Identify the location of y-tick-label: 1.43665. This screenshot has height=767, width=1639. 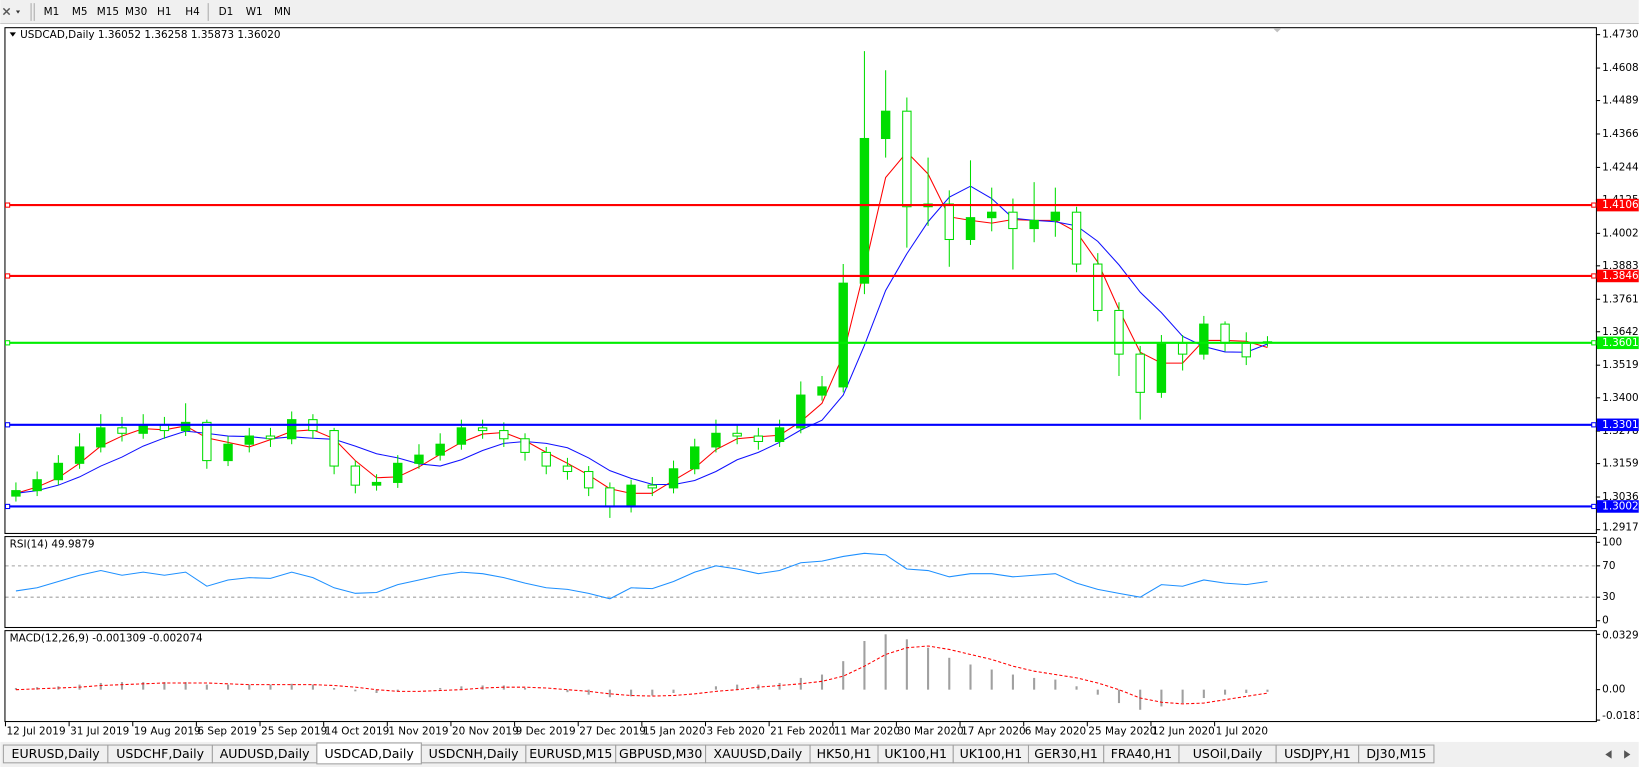
(1620, 134).